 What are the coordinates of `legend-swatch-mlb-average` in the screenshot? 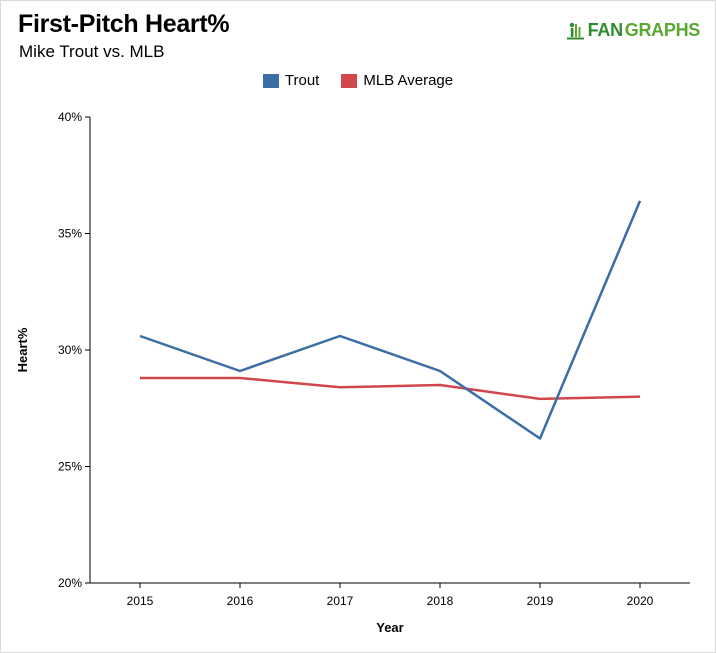 It's located at (349, 80).